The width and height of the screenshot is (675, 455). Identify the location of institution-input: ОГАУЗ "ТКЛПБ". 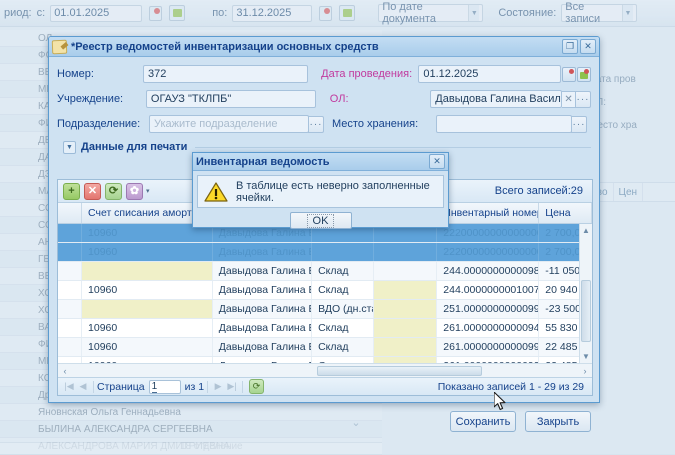
(231, 99).